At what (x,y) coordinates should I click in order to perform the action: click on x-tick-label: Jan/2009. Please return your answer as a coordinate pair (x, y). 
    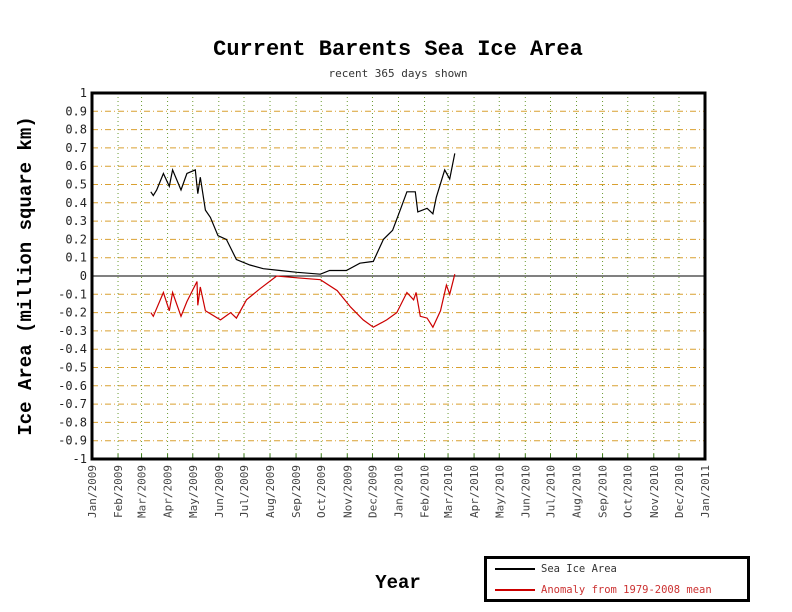
    Looking at the image, I should click on (92, 491).